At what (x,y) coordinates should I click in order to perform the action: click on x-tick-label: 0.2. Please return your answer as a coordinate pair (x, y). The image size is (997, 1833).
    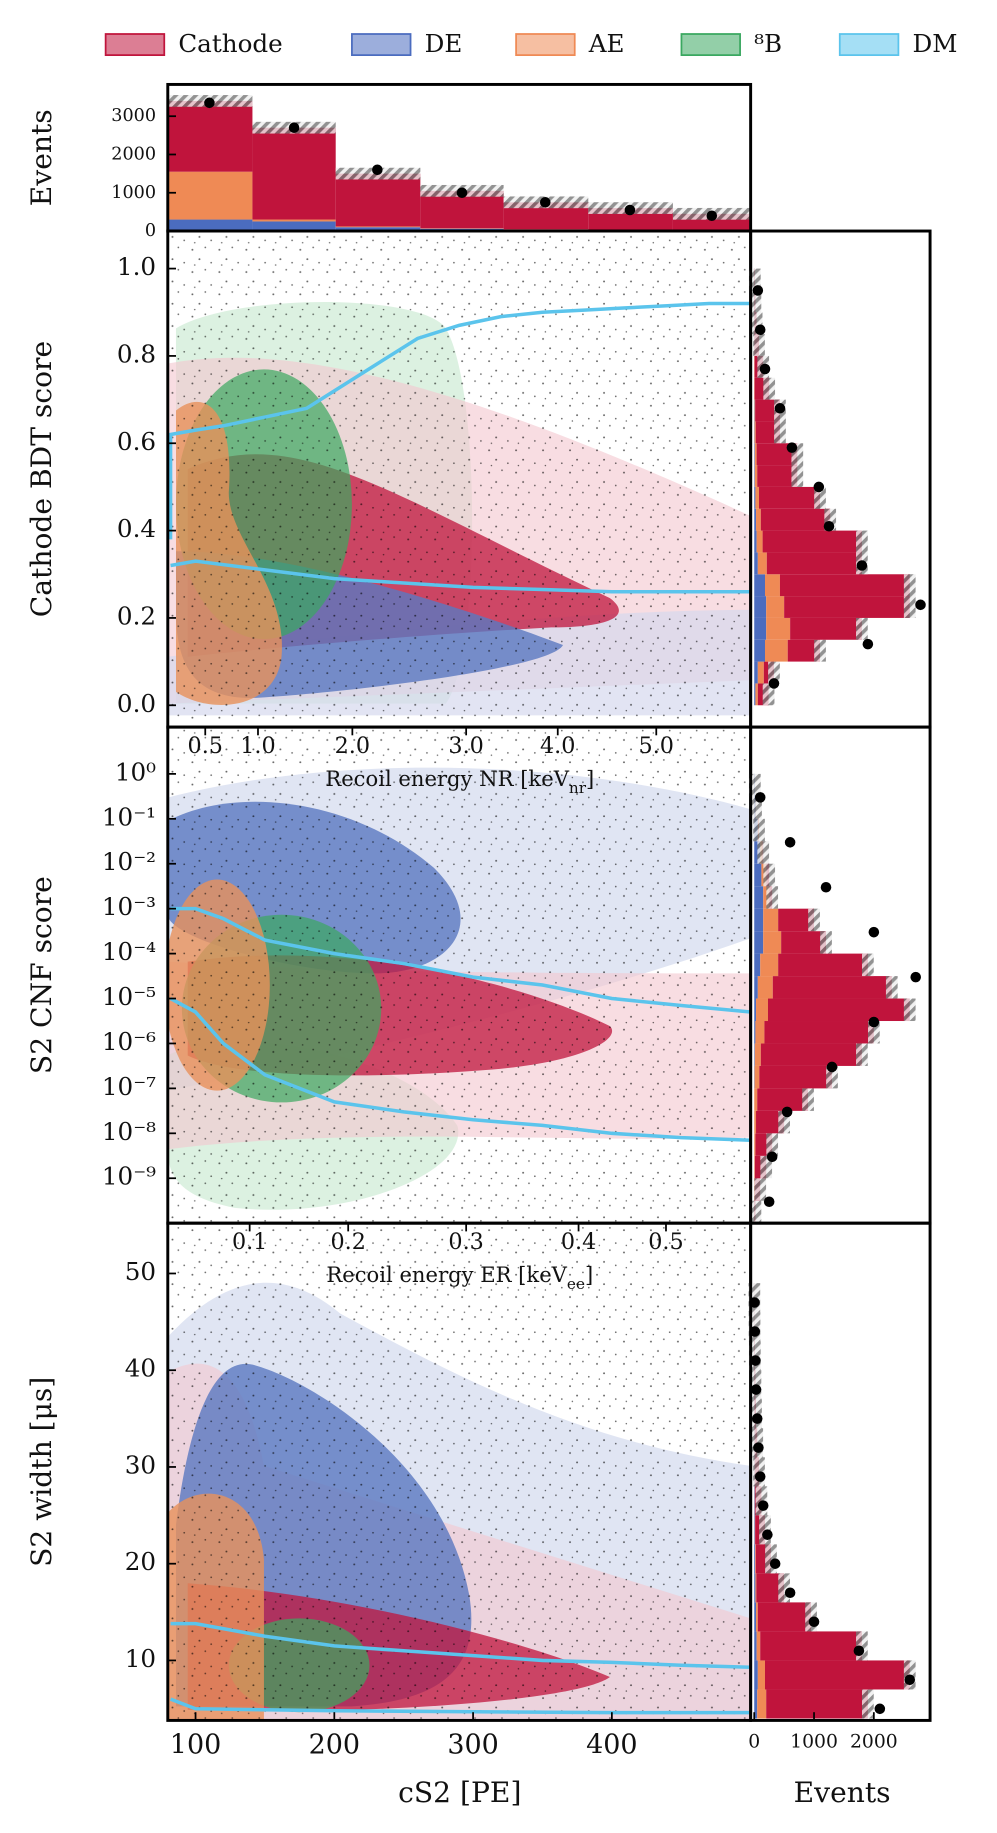
    Looking at the image, I should click on (347, 1242).